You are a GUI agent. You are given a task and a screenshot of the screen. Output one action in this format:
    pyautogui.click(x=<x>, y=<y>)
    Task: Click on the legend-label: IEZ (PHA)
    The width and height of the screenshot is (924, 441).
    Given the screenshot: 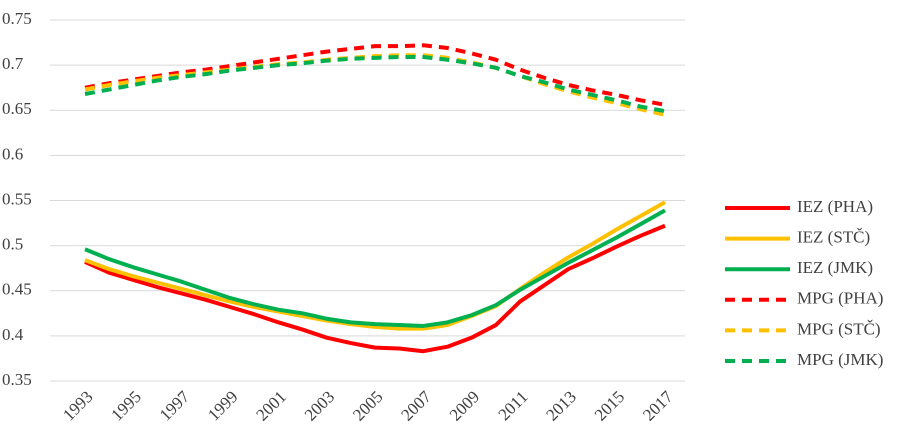 What is the action you would take?
    pyautogui.click(x=835, y=206)
    